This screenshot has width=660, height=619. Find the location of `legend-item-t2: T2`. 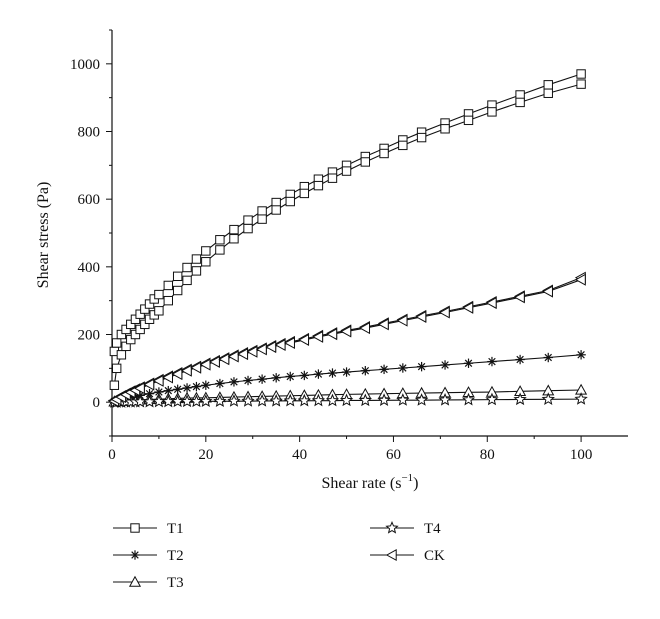

legend-item-t2: T2 is located at coordinates (148, 556).